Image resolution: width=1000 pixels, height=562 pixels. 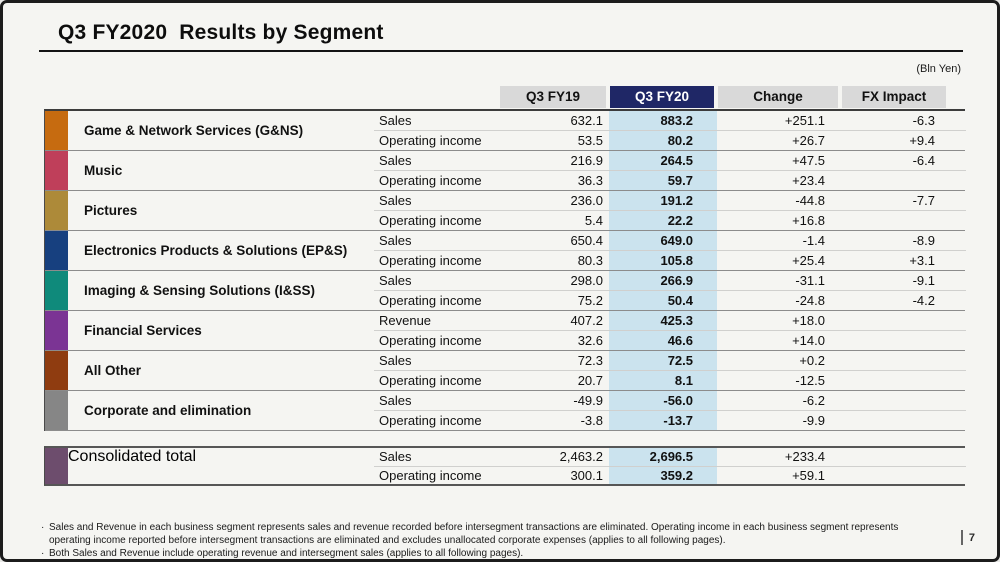 I want to click on segment-row: Sales 298.0 266.9 -31.1 -9.1, so click(x=670, y=280).